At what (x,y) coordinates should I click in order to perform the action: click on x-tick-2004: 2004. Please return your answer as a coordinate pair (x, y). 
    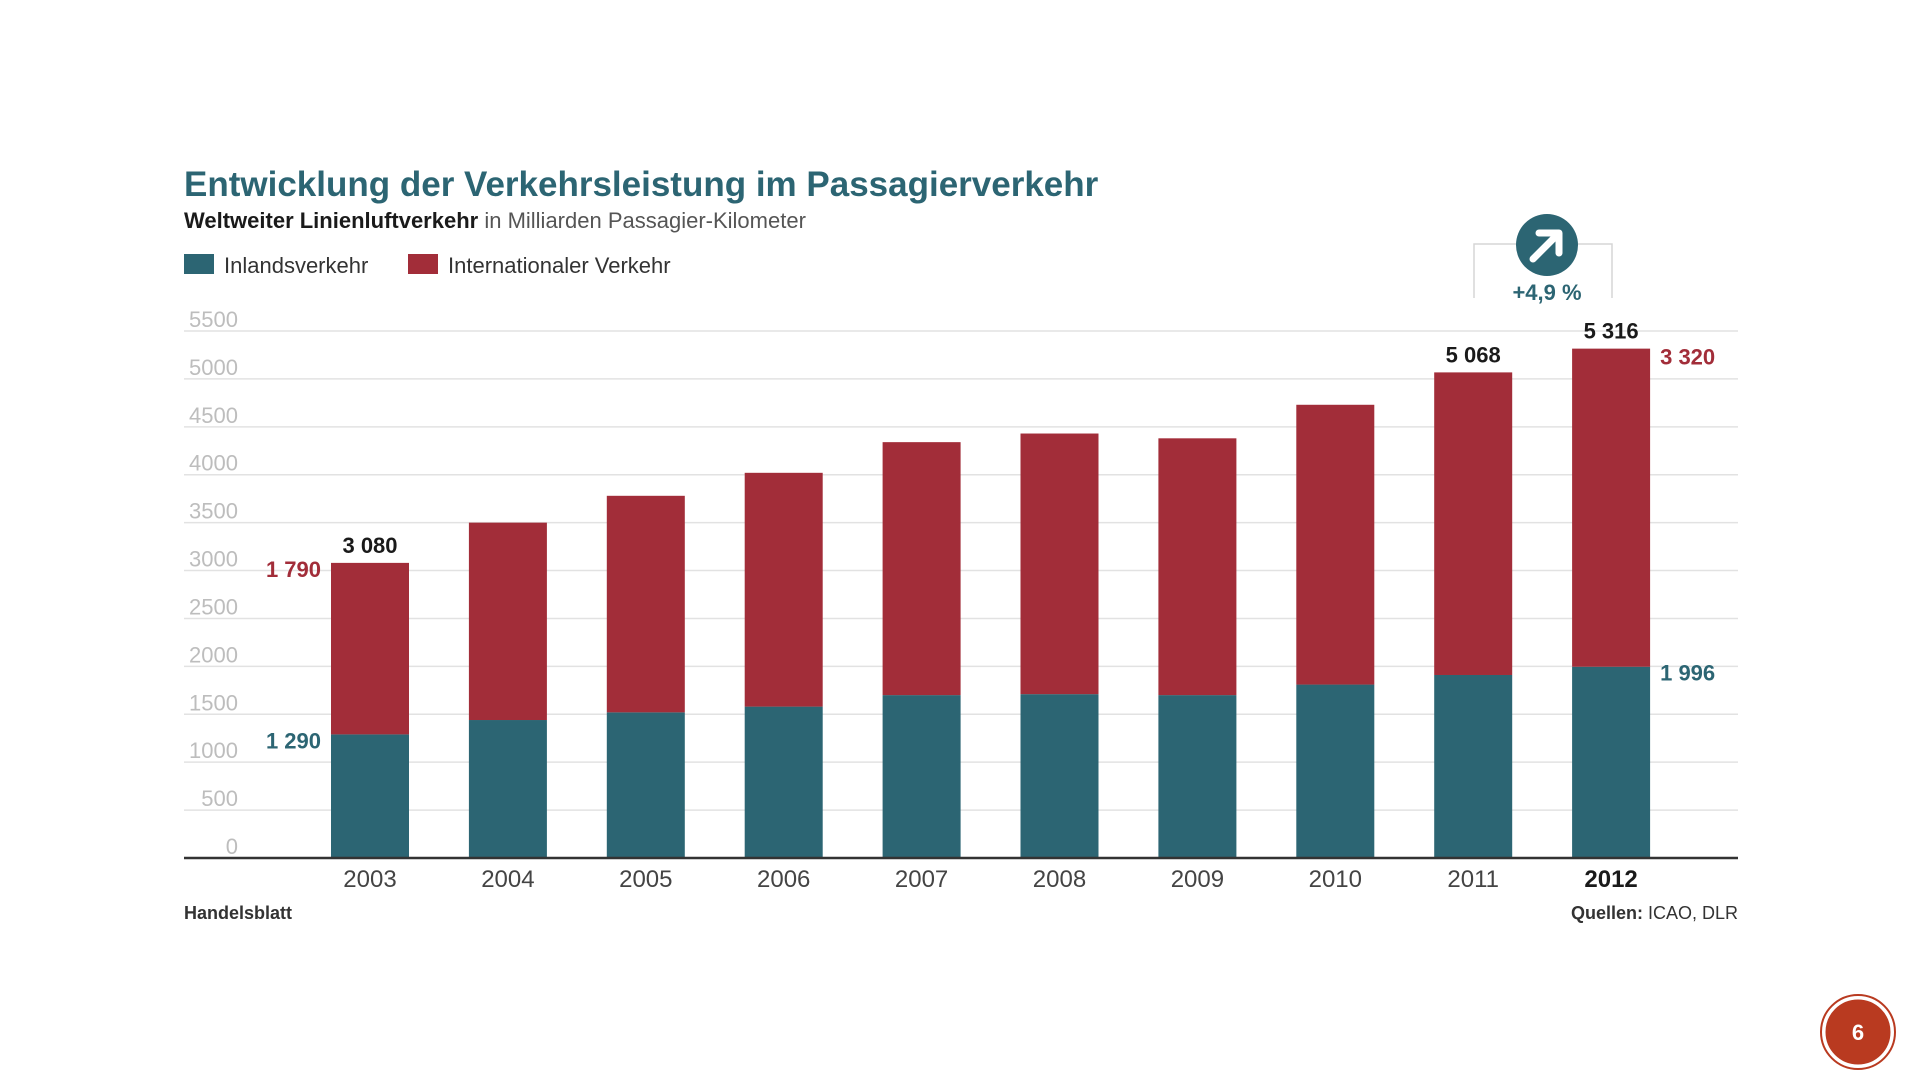
    Looking at the image, I should click on (507, 879).